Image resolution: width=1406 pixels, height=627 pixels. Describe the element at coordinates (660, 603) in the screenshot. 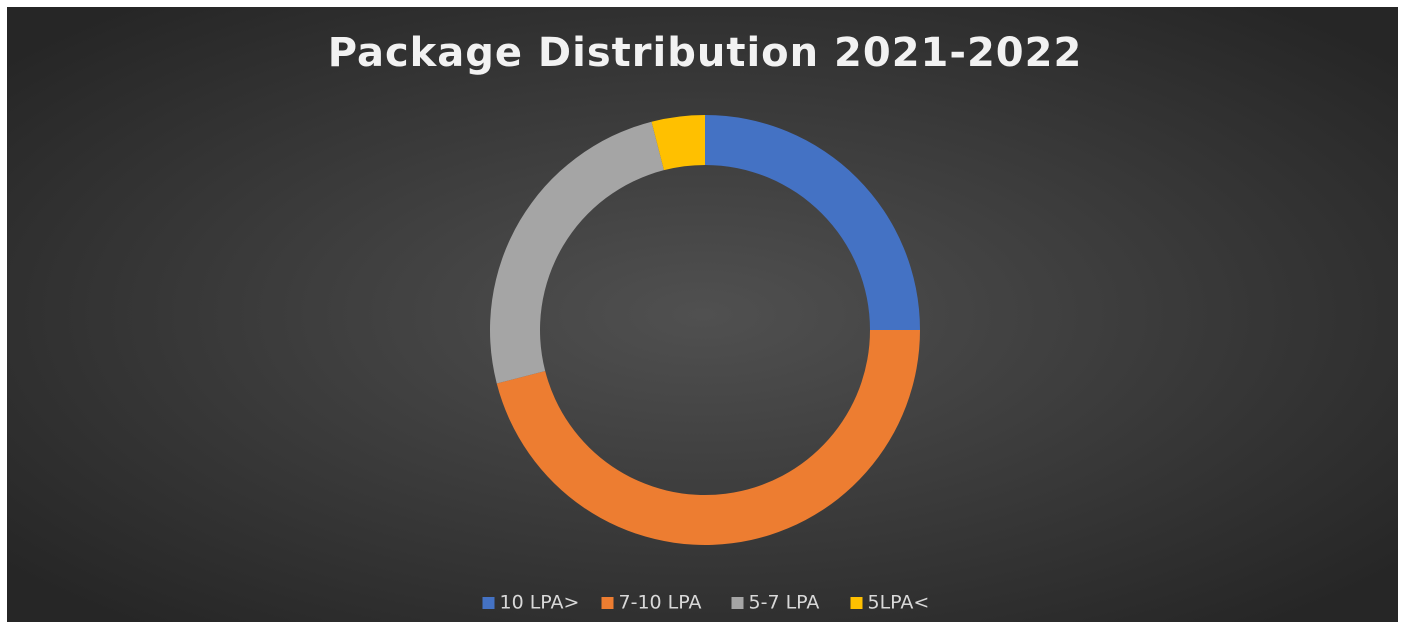

I see `legend-label: 7-10 LPA` at that location.